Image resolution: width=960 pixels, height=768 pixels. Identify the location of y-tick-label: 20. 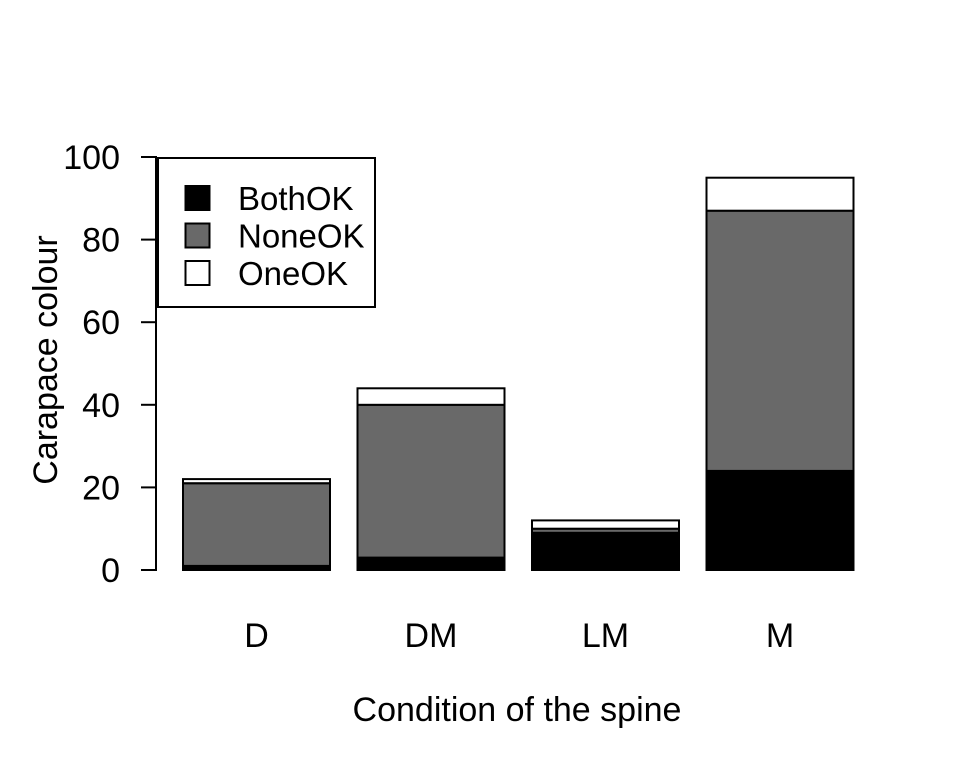
(101, 488).